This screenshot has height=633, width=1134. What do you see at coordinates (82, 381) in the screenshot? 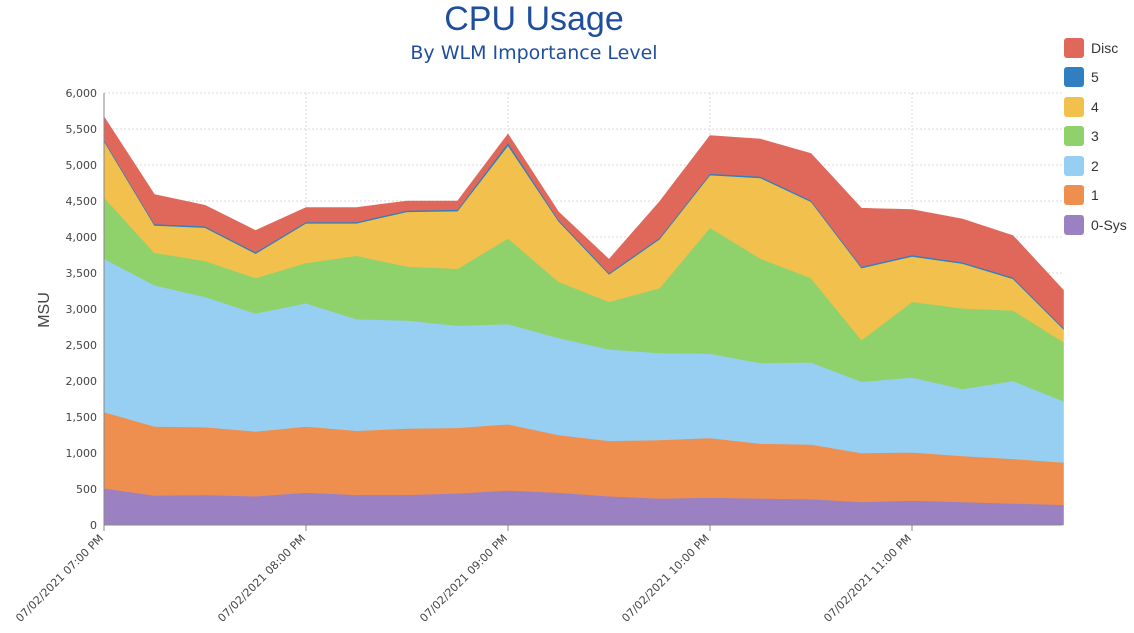
I see `y-tick-label: 2,000` at bounding box center [82, 381].